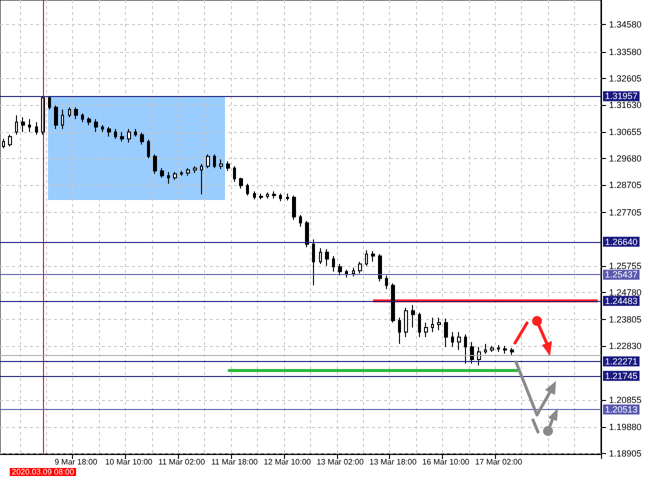 This screenshot has width=665, height=480. Describe the element at coordinates (129, 462) in the screenshot. I see `x-tick-label: 10 Mar 10:00` at that location.